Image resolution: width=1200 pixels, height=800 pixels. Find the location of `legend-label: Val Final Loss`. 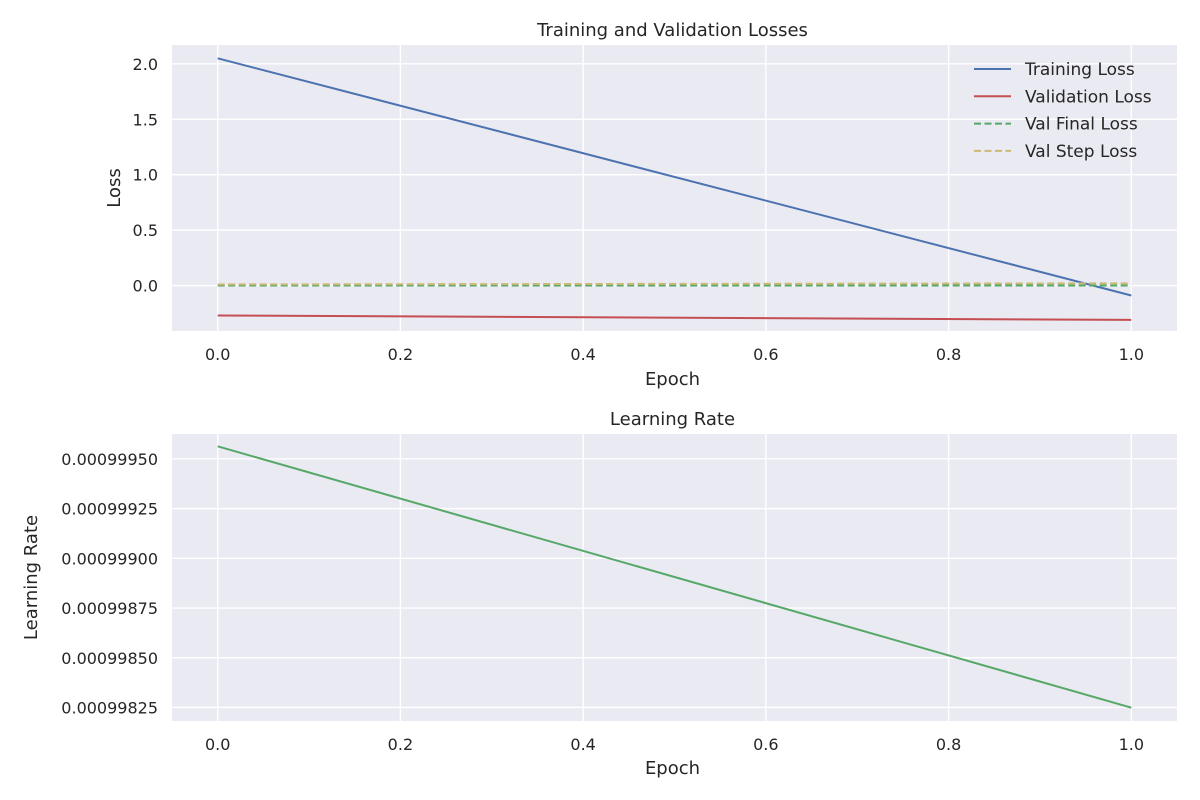

legend-label: Val Final Loss is located at coordinates (1081, 125).